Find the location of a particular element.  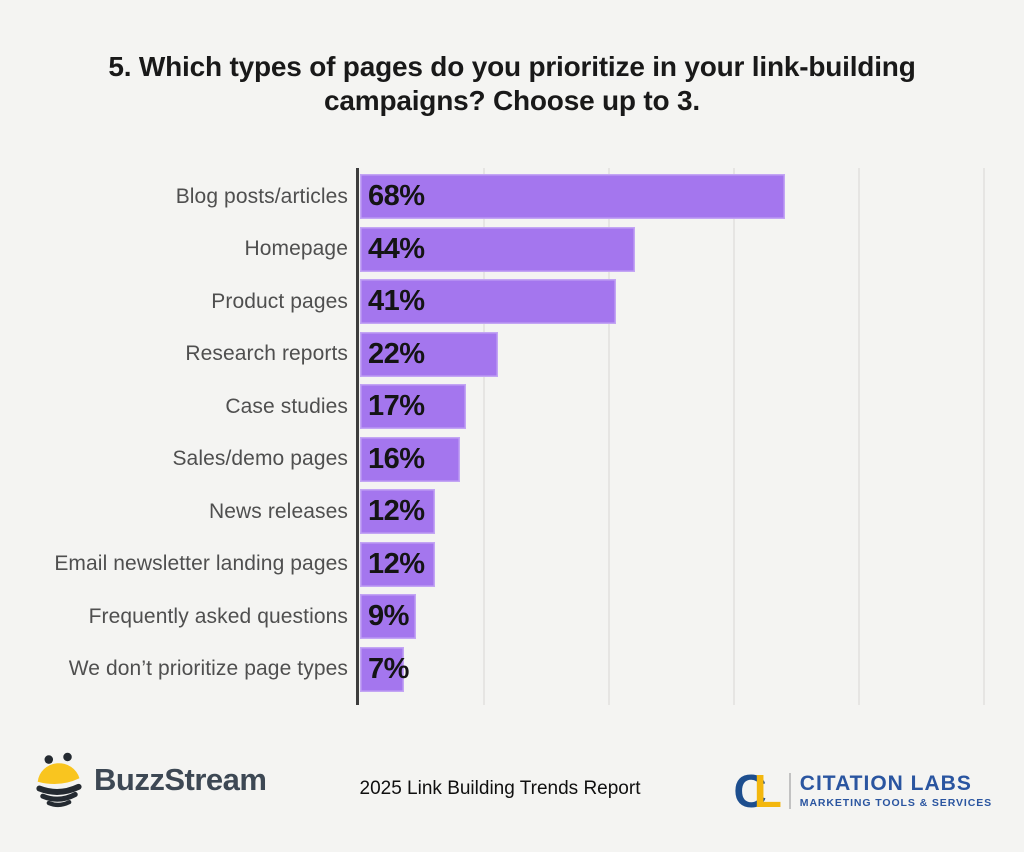

category-label: Case studies is located at coordinates (286, 406).